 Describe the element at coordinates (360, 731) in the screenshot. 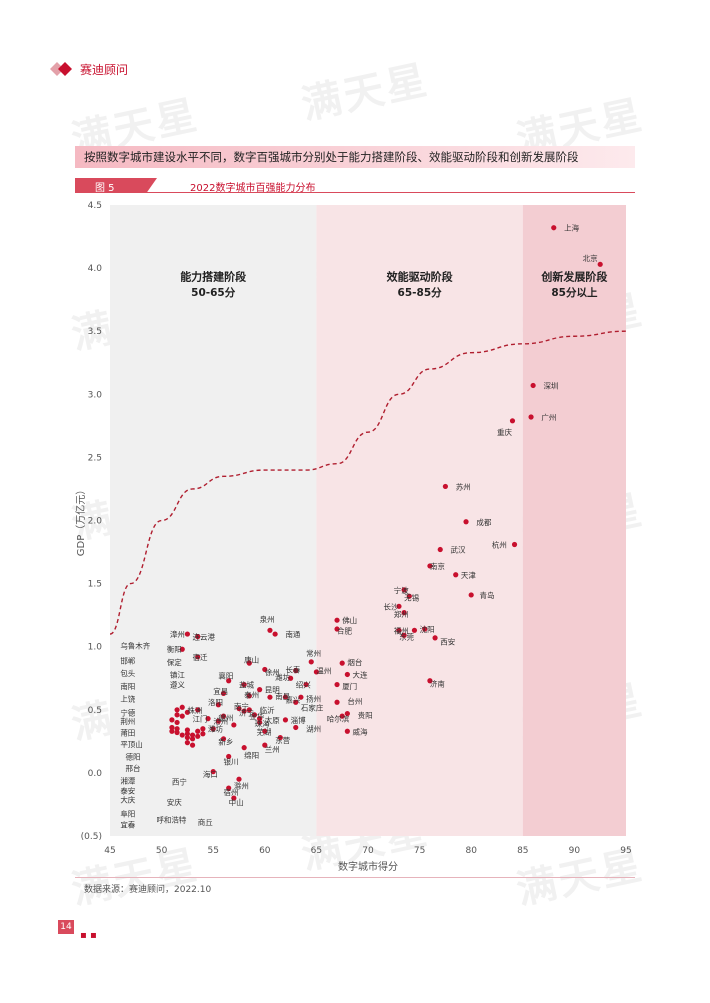

I see `point-label: 威海` at that location.